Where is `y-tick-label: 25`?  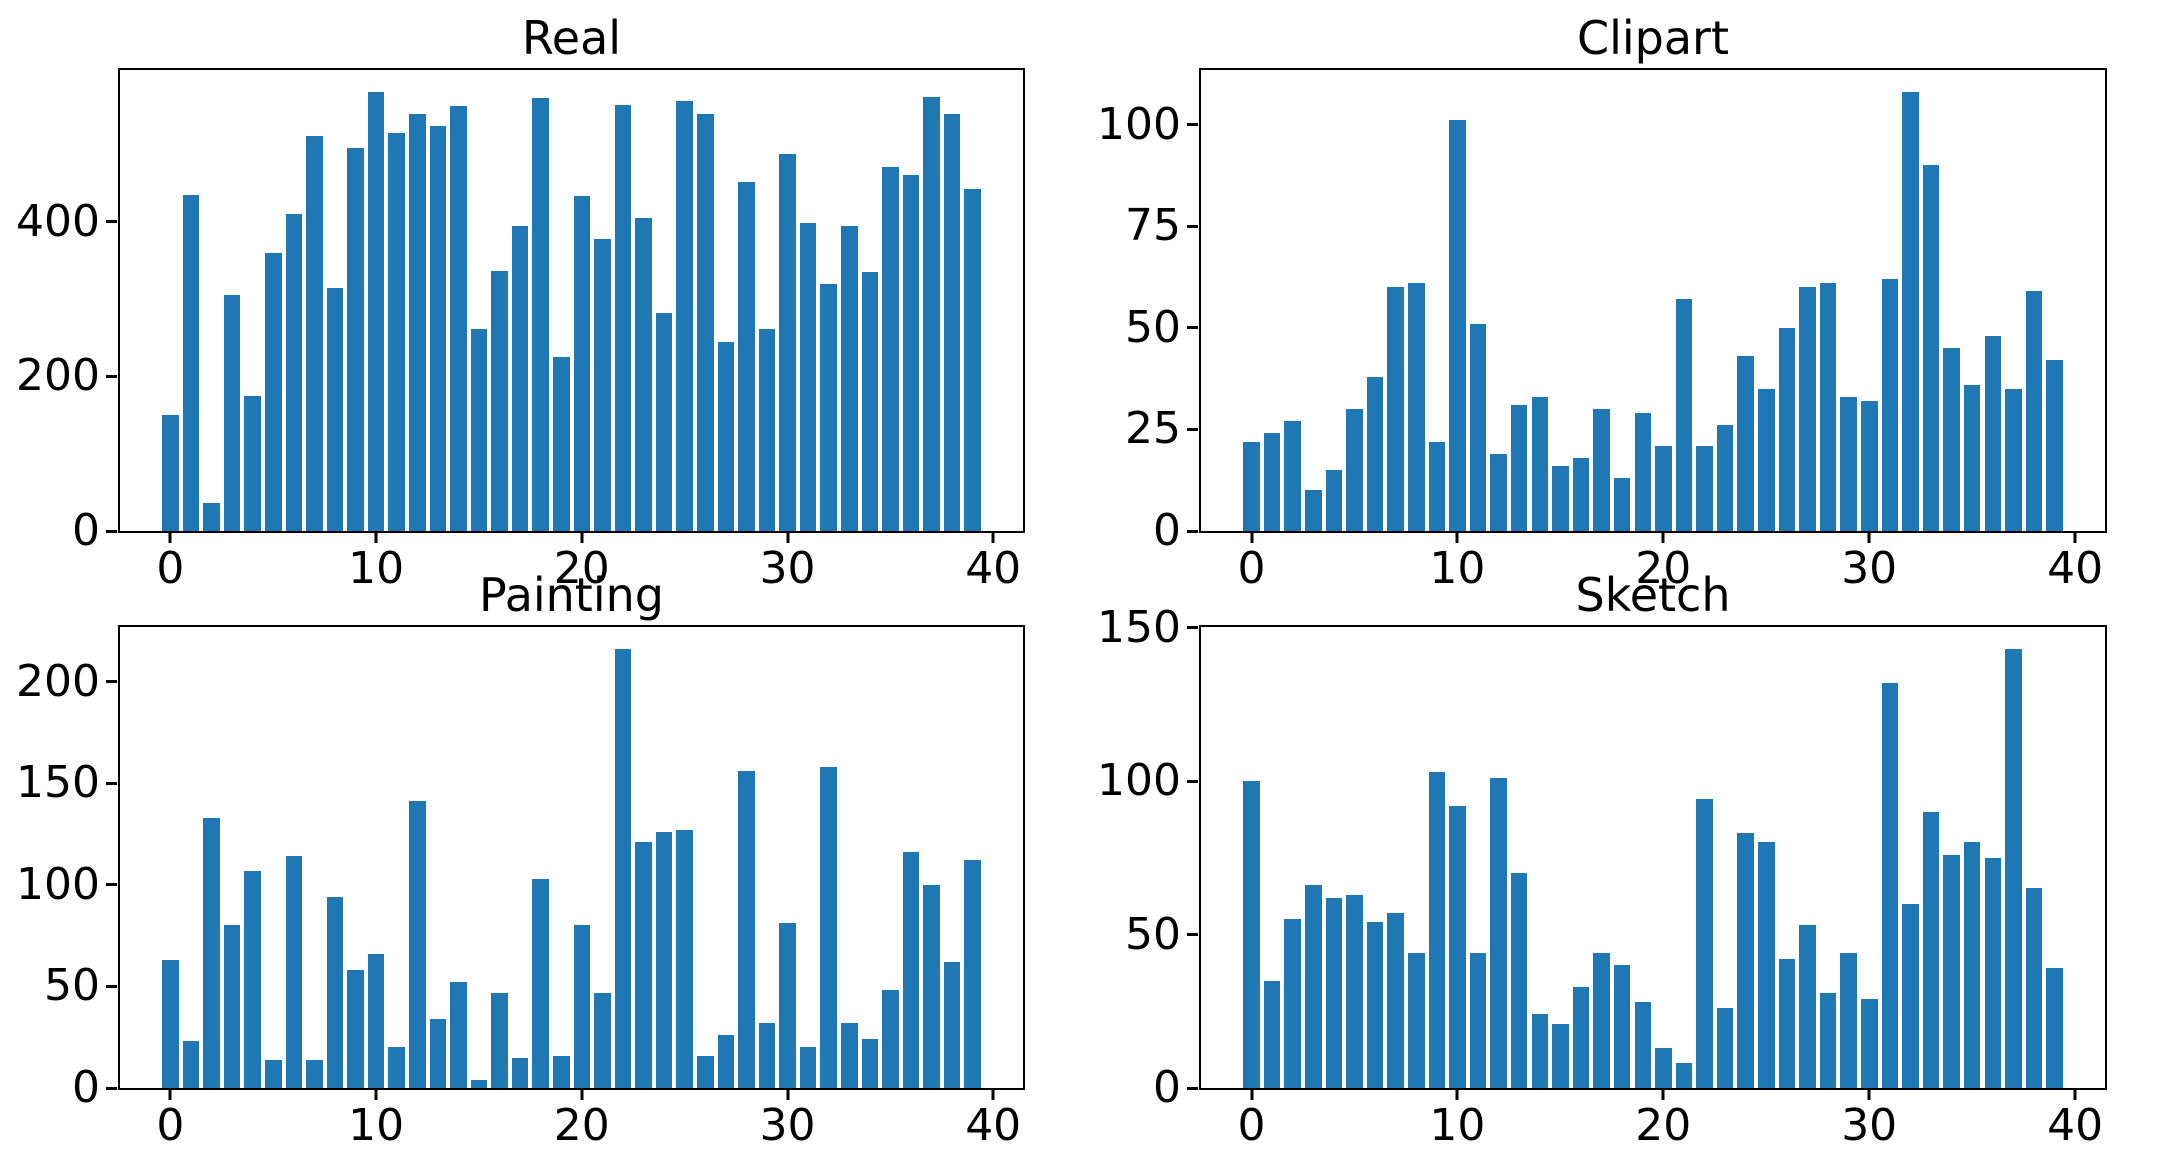 y-tick-label: 25 is located at coordinates (1153, 429).